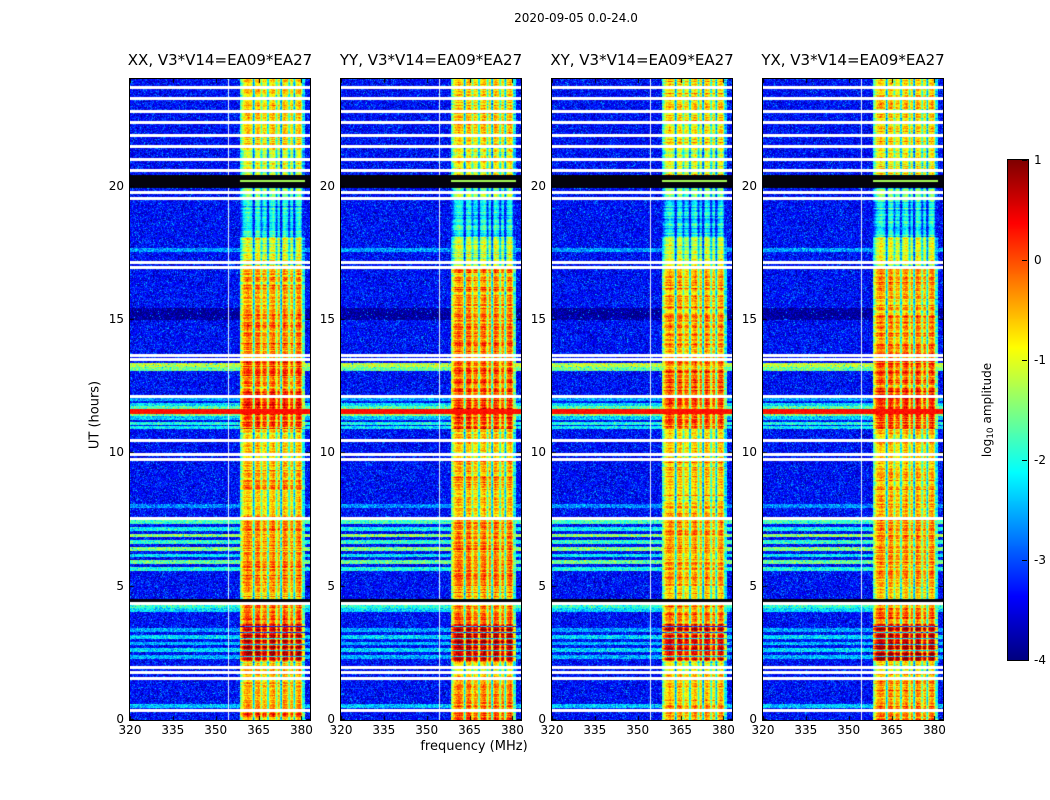 This screenshot has width=1050, height=800. I want to click on colorbar-tick-label: 0, so click(1038, 260).